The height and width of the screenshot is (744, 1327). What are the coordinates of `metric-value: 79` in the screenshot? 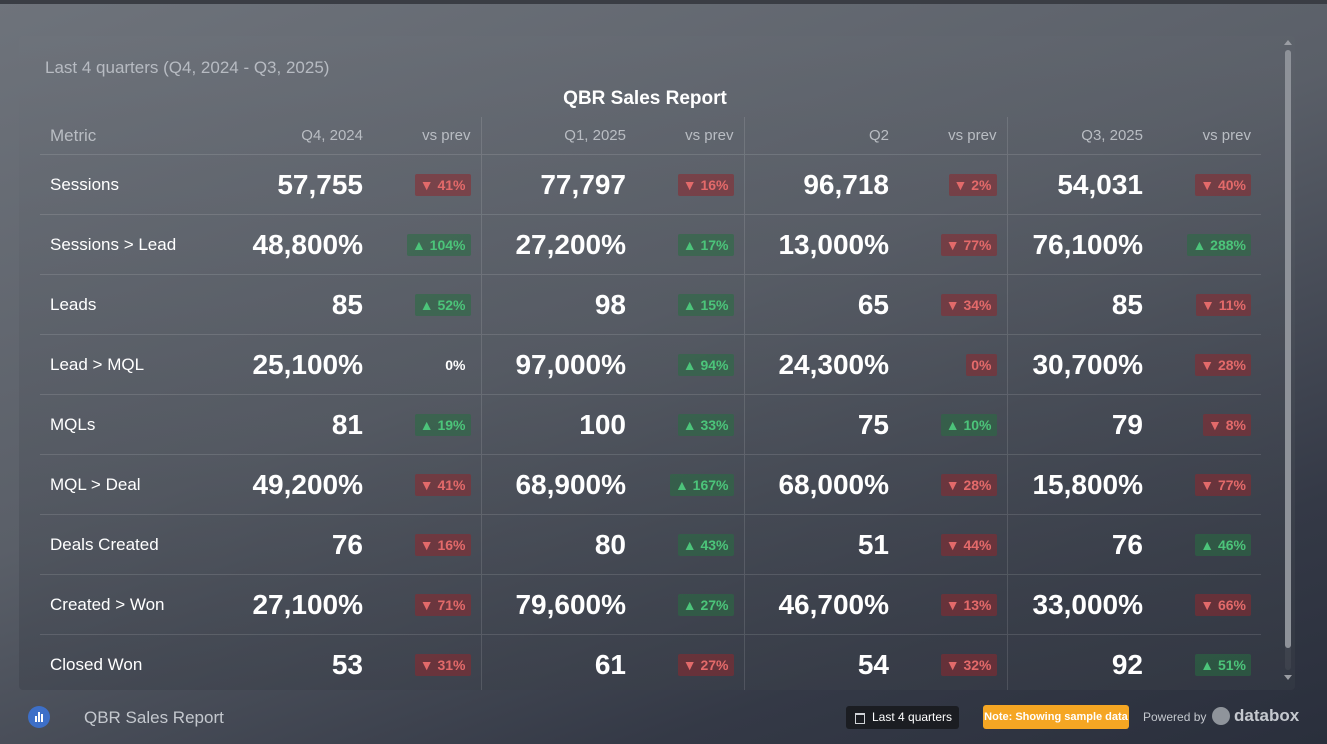 It's located at (1079, 424).